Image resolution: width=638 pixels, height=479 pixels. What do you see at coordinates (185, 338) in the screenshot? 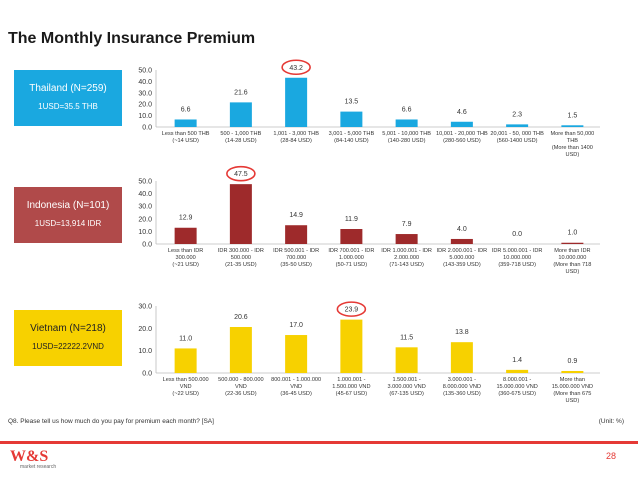
I see `vietnam-value-label: 11.0` at bounding box center [185, 338].